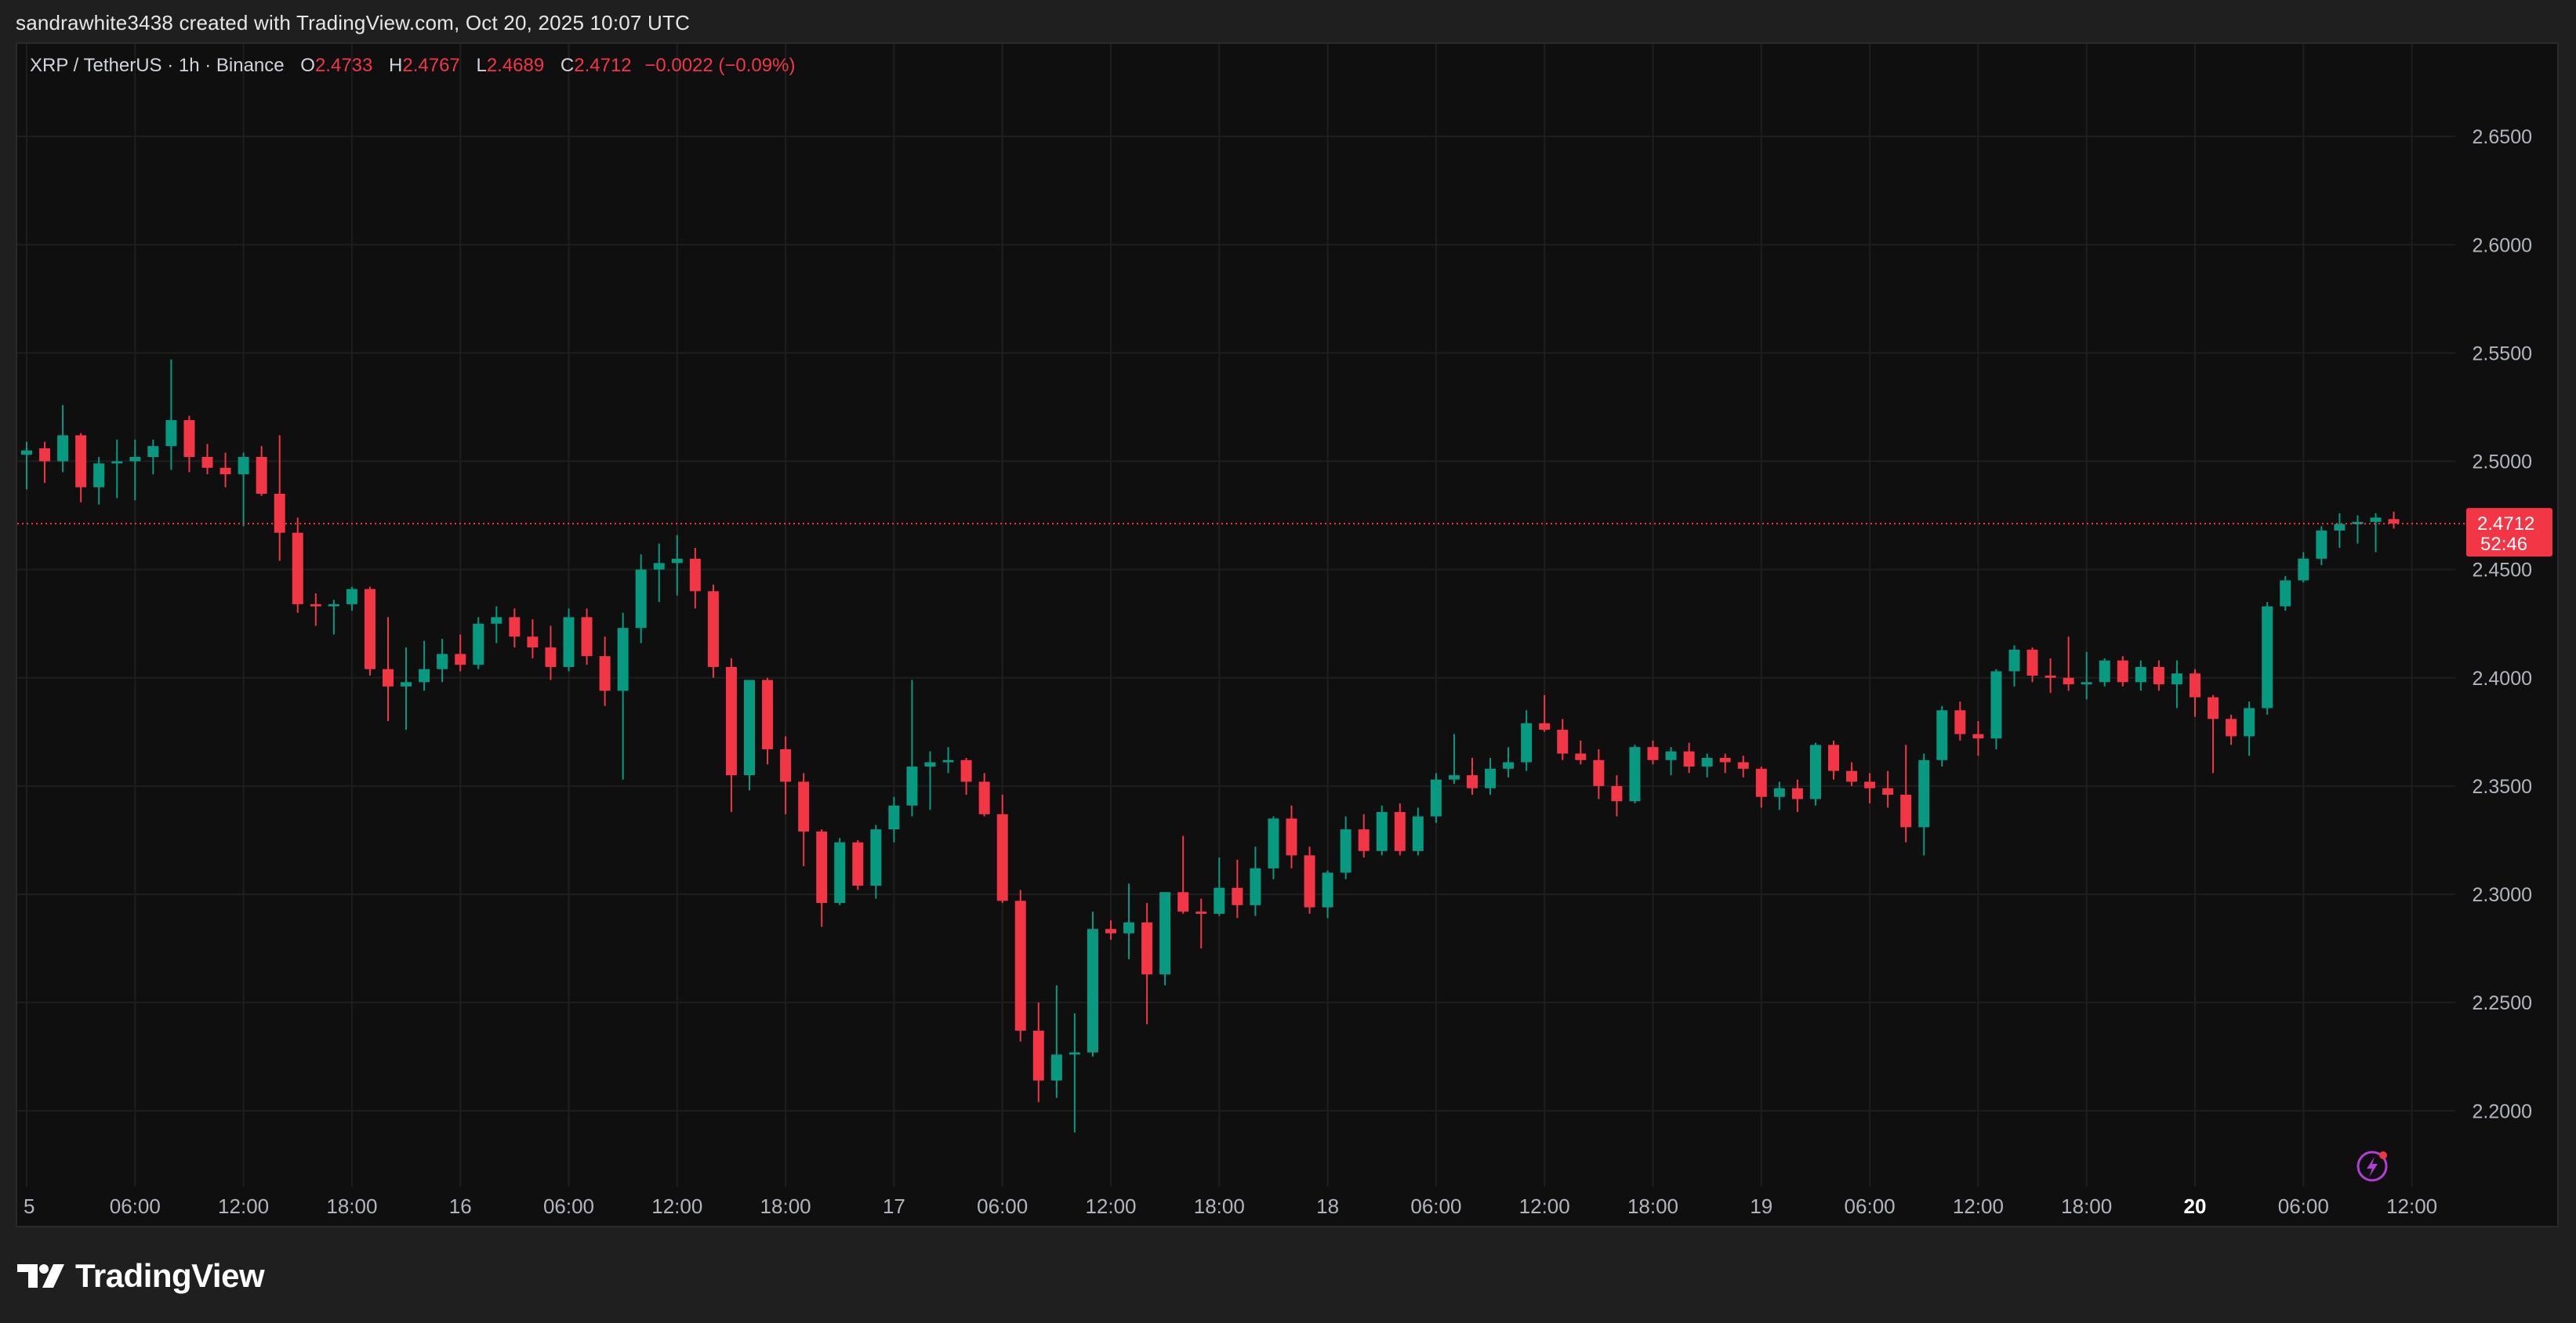 This screenshot has height=1323, width=2576. What do you see at coordinates (40, 1276) in the screenshot?
I see `tradingview-logo-icon` at bounding box center [40, 1276].